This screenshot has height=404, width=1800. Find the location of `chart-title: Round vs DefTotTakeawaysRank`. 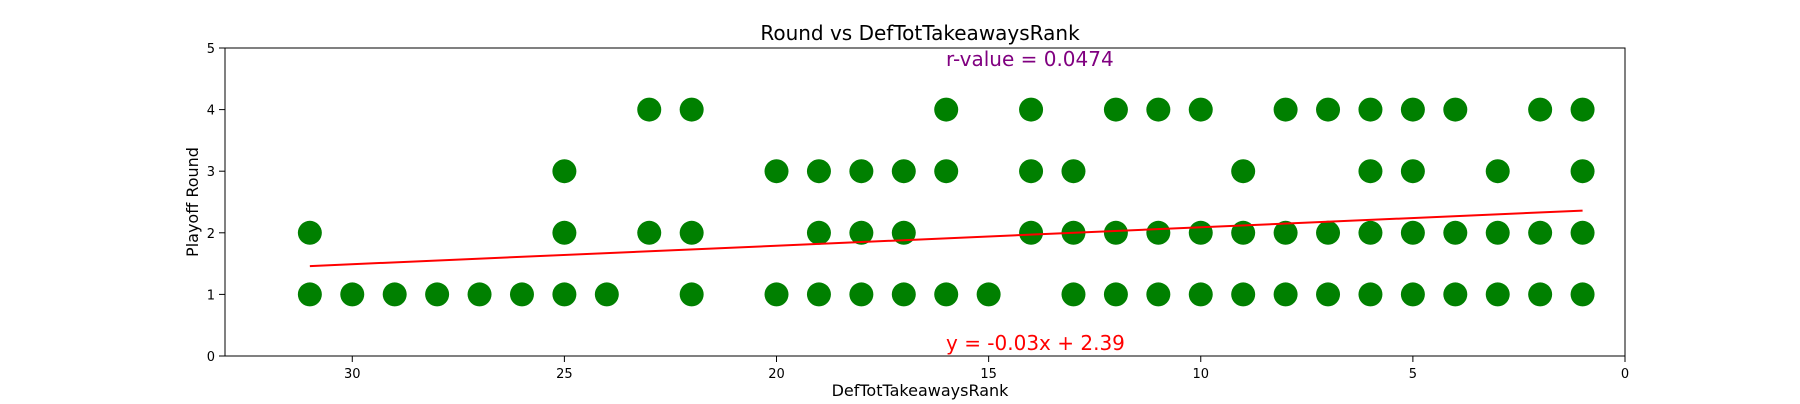

chart-title: Round vs DefTotTakeawaysRank is located at coordinates (920, 33).